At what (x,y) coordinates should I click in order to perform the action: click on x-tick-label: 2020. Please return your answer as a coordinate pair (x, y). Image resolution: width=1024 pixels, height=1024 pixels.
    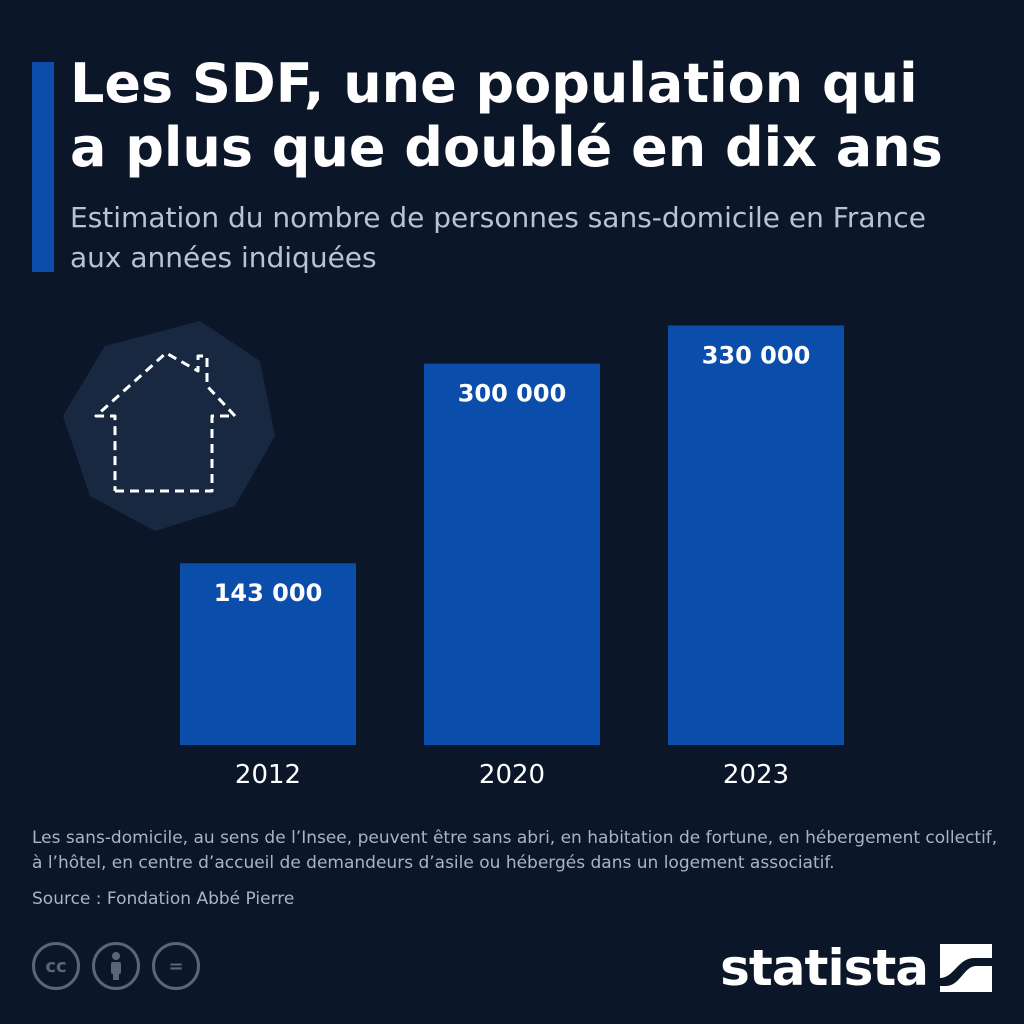
    Looking at the image, I should click on (512, 775).